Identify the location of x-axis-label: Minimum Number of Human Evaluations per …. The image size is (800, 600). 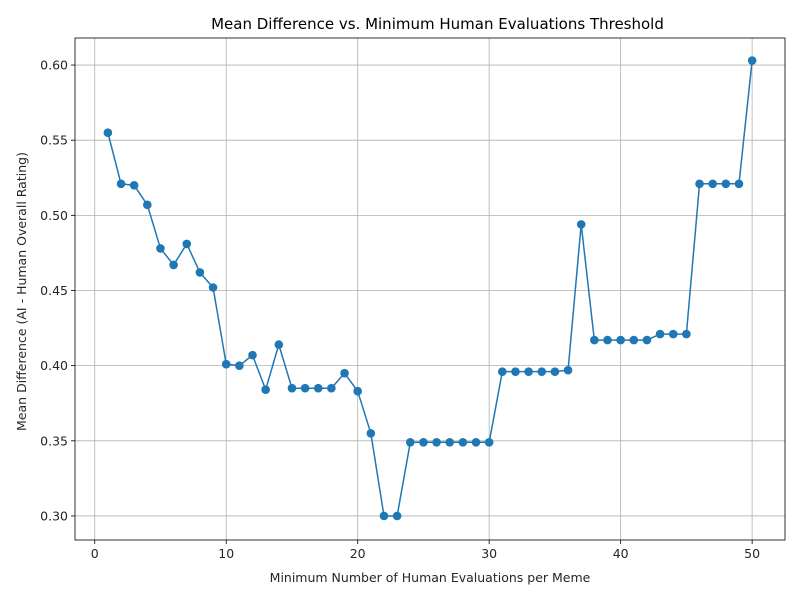
(430, 577).